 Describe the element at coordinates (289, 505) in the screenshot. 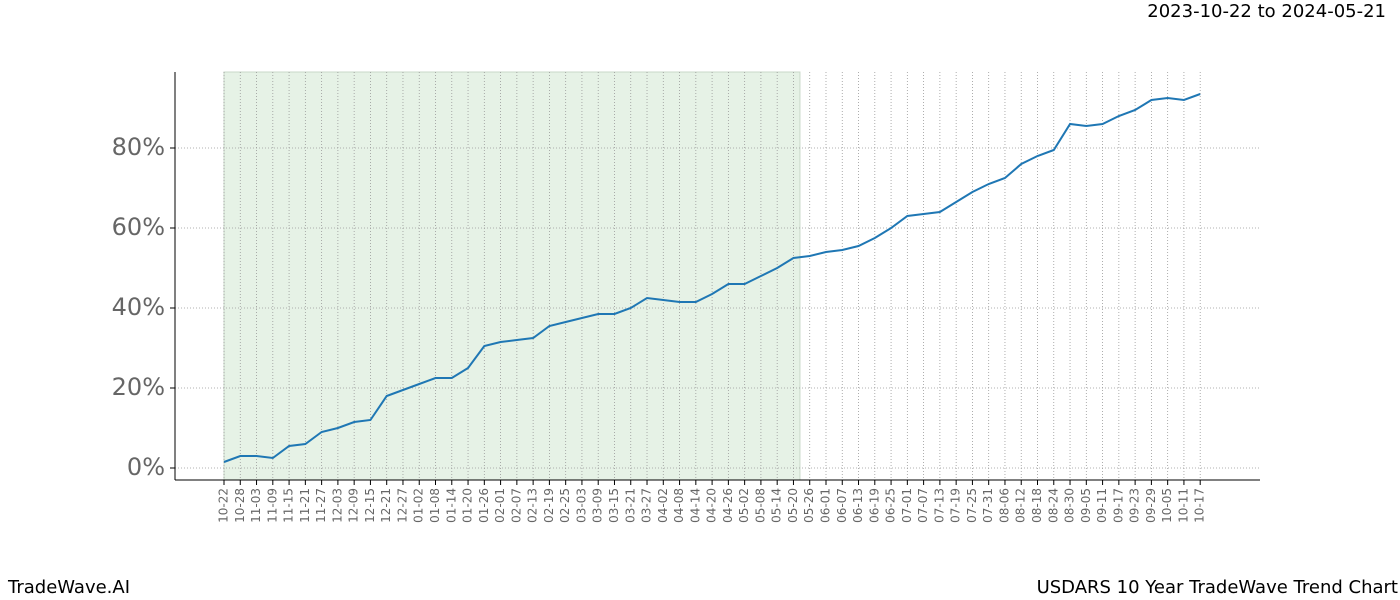

I see `x-tick-label: 11-15` at that location.